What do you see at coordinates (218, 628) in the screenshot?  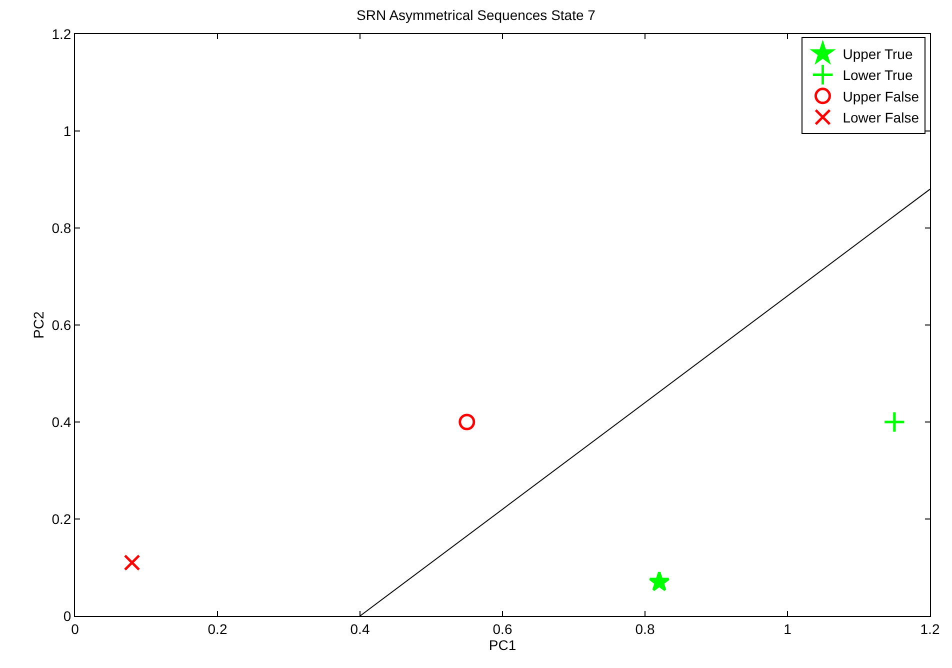 I see `x-tick-label: 0.2` at bounding box center [218, 628].